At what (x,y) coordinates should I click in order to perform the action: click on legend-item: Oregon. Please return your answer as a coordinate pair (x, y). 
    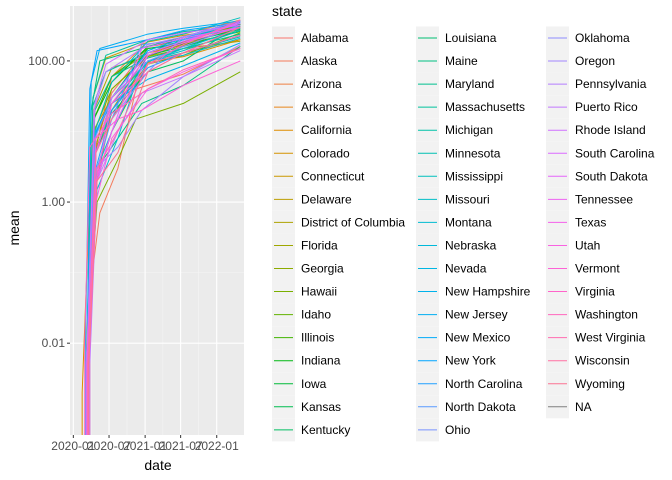
    Looking at the image, I should click on (580, 61).